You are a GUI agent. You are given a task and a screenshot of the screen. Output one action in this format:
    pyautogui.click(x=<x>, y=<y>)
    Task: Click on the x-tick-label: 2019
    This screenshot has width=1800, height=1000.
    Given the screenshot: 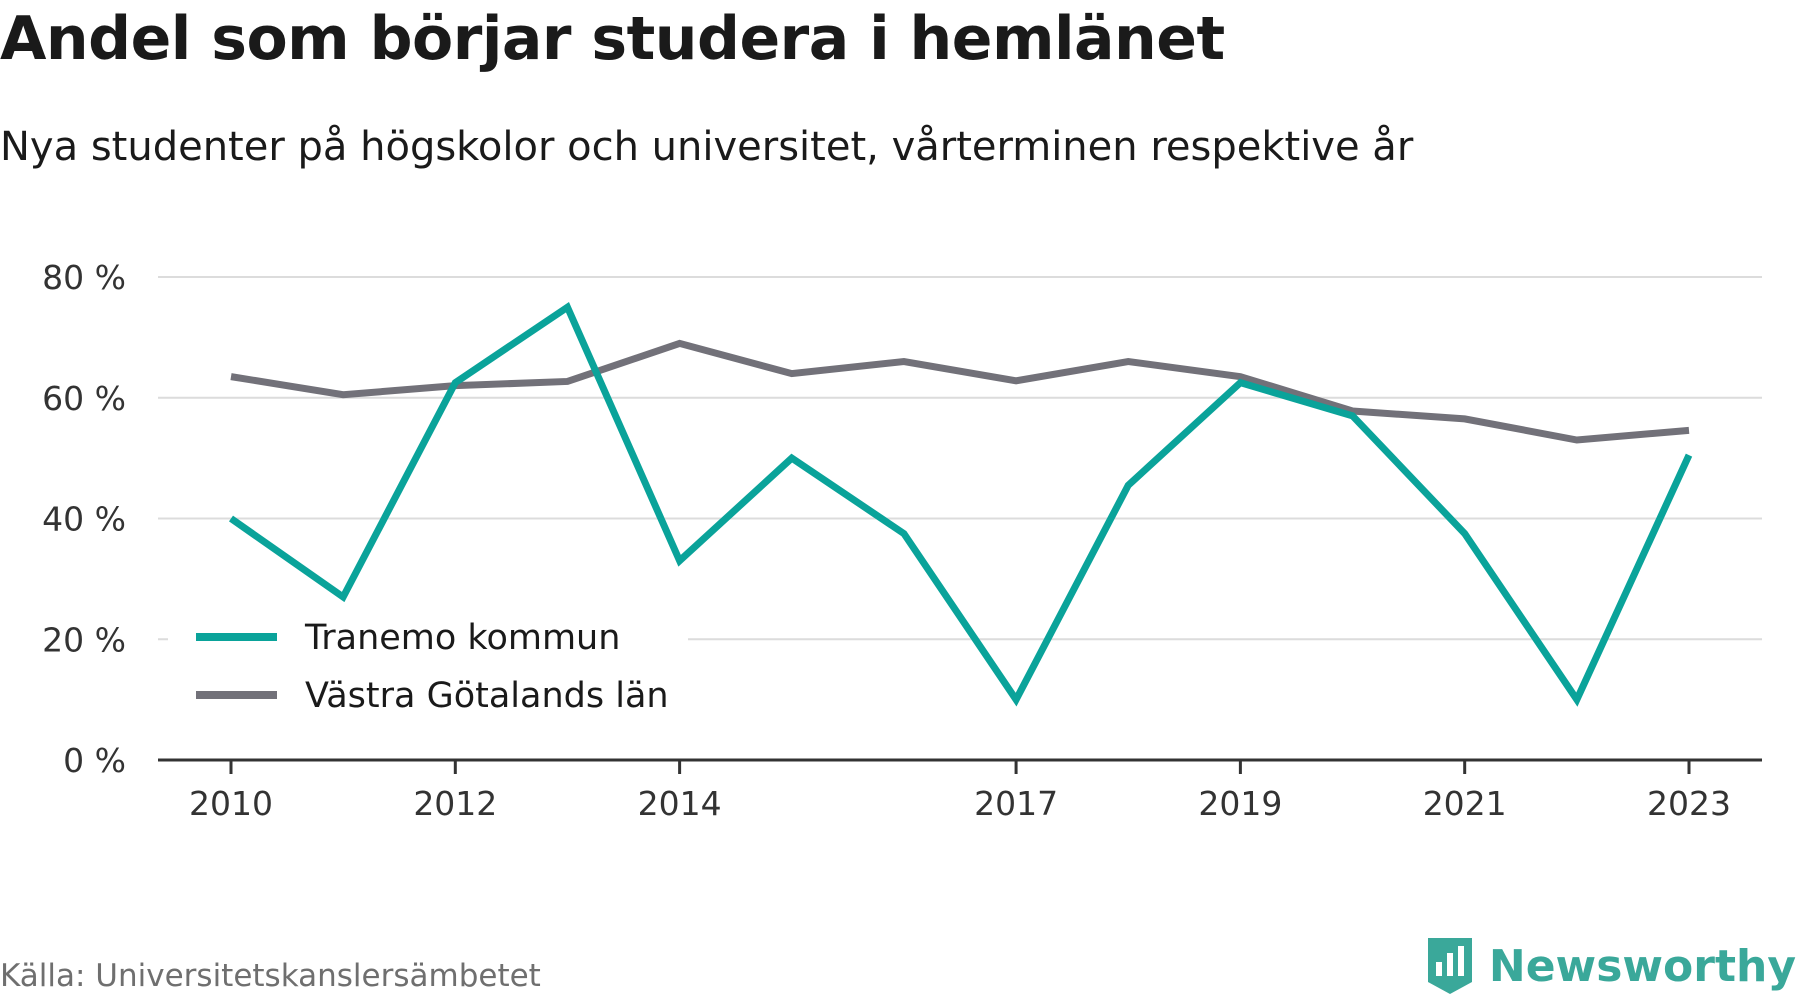 What is the action you would take?
    pyautogui.click(x=1240, y=803)
    